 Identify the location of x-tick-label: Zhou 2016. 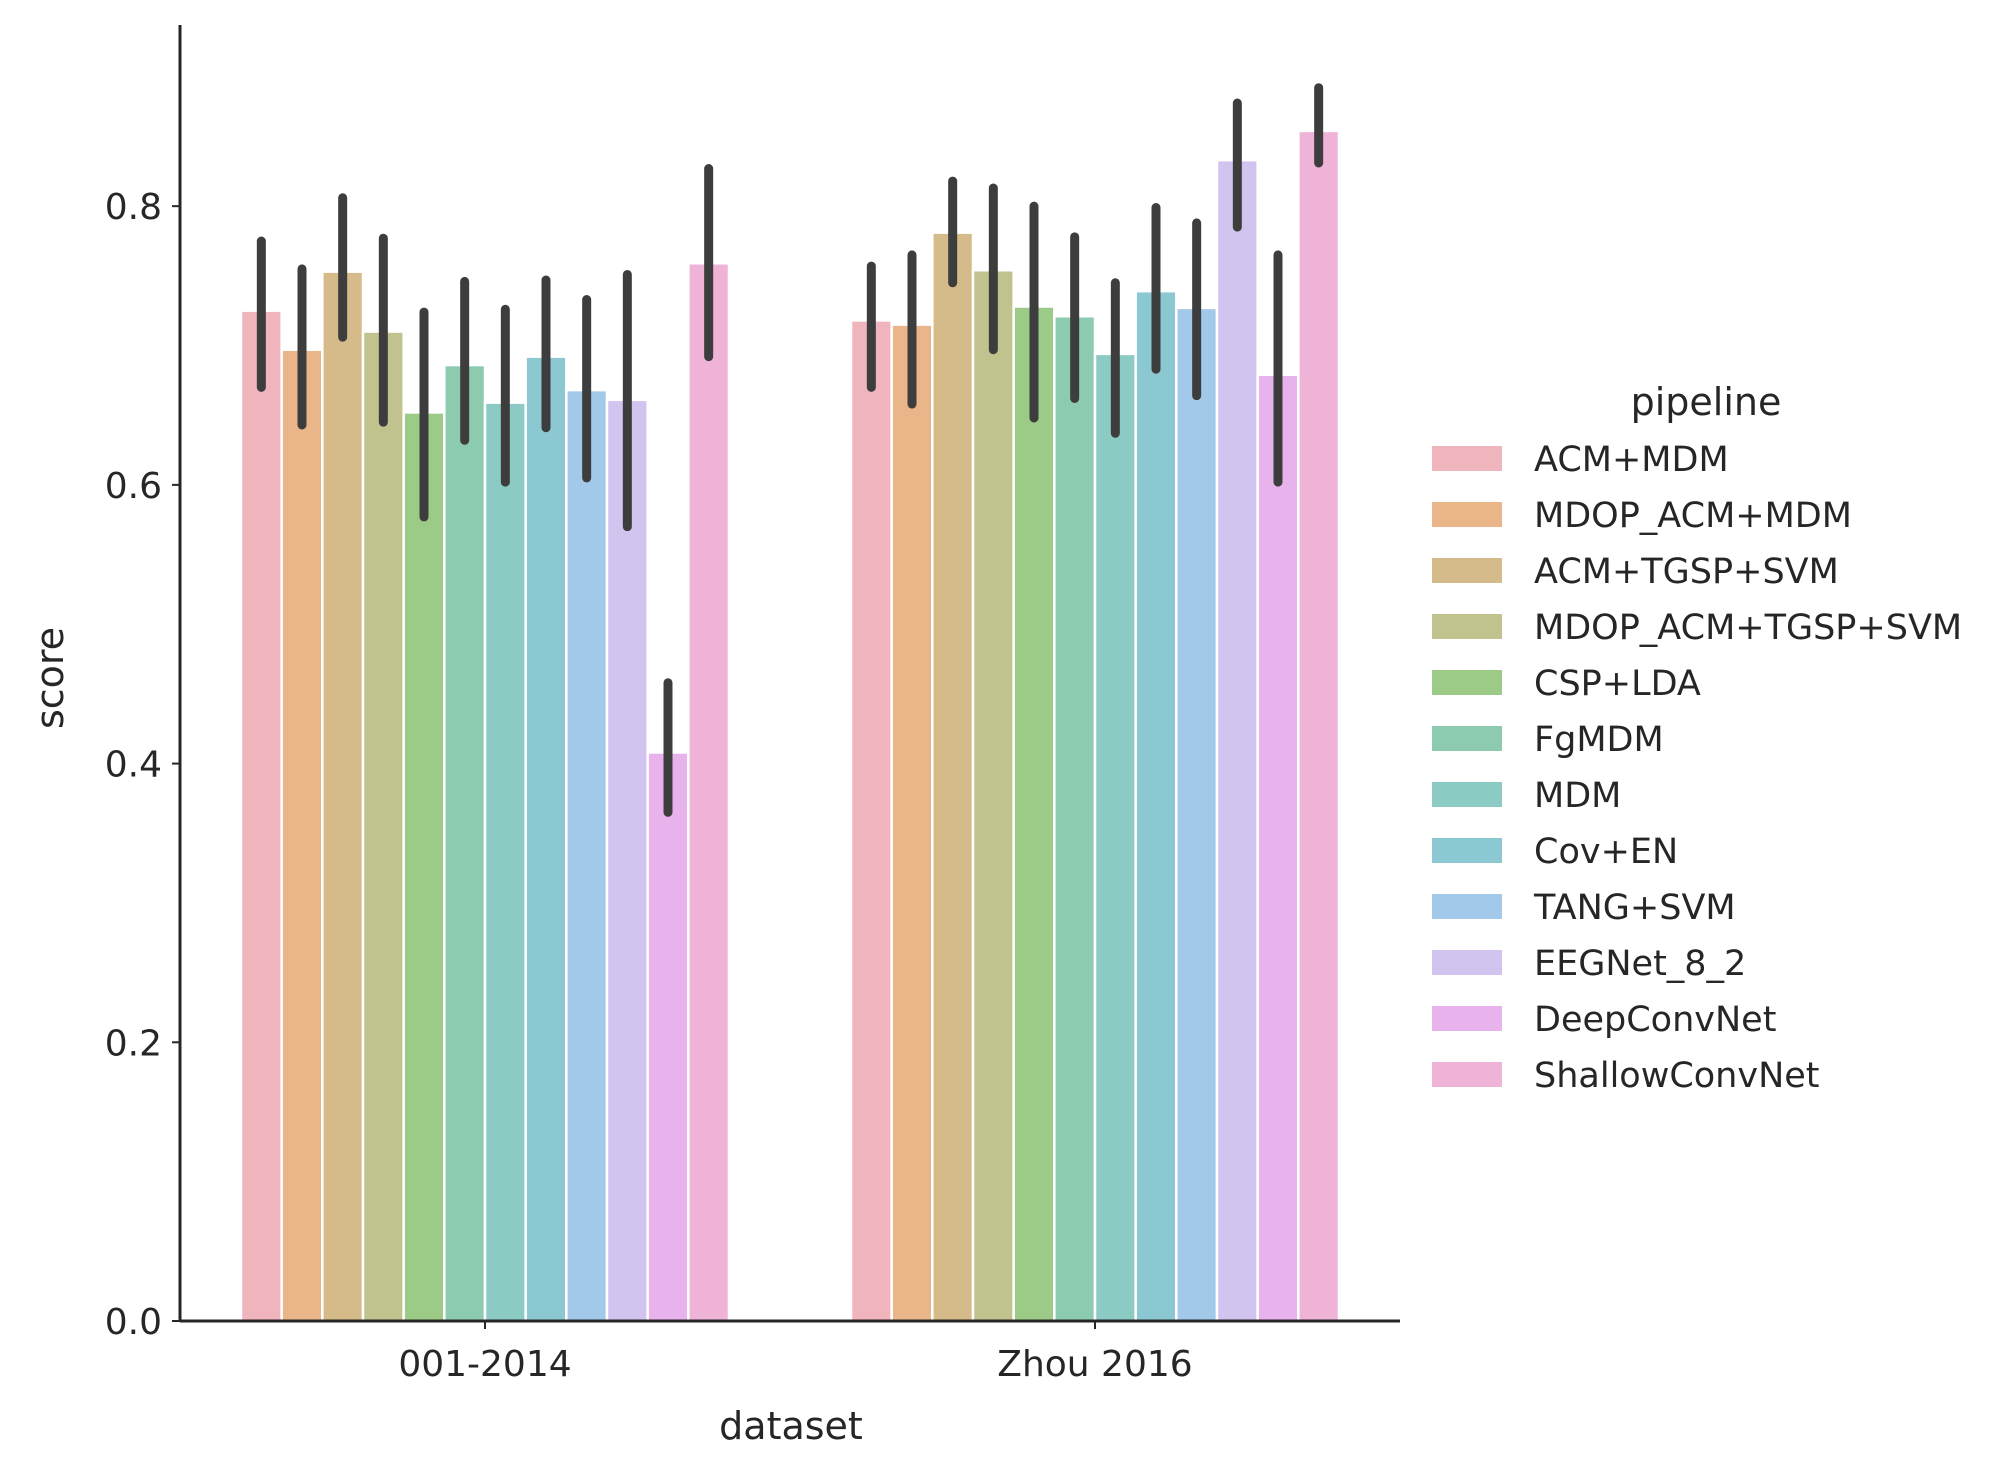
(1094, 1364).